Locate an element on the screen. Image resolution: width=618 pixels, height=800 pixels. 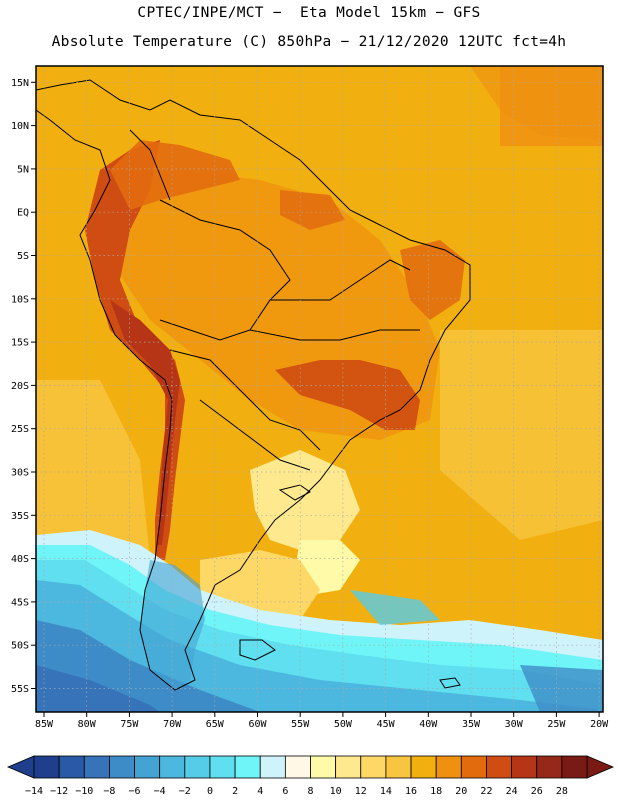
colorbar-label: 8 is located at coordinates (310, 791).